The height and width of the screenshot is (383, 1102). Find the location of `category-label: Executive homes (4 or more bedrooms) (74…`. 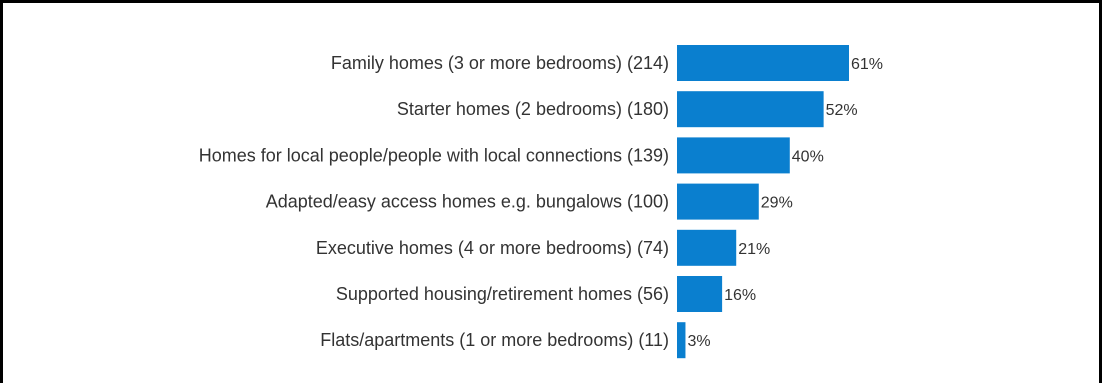

category-label: Executive homes (4 or more bedrooms) (74… is located at coordinates (492, 248).